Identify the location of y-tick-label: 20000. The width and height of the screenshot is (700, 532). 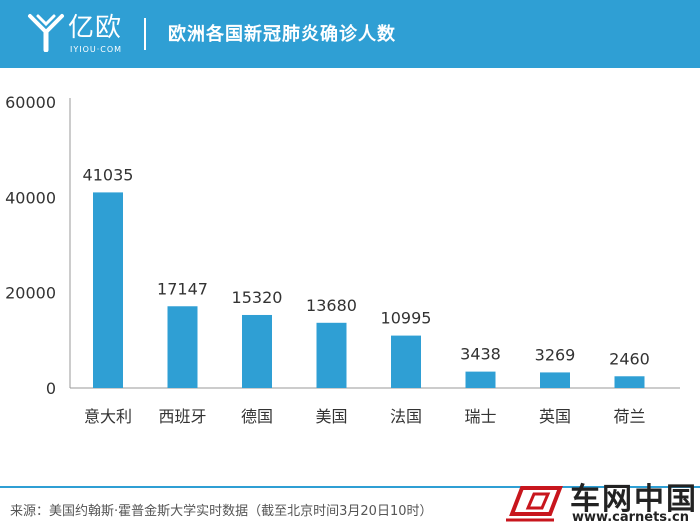
(30, 293).